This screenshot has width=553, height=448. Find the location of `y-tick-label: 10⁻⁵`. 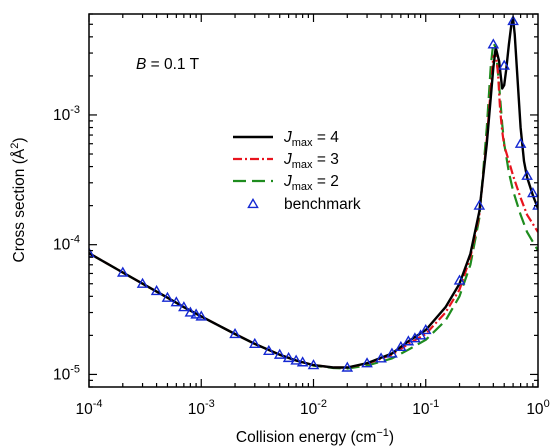

y-tick-label: 10⁻⁵ is located at coordinates (66, 373).